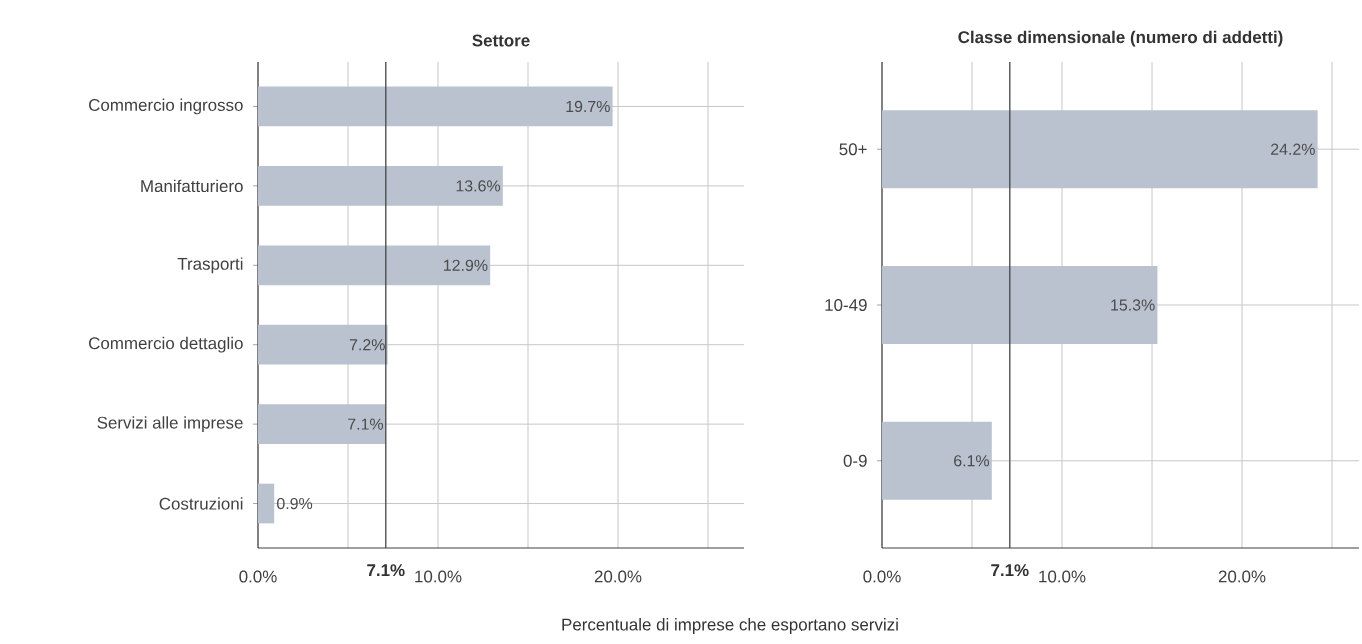 This screenshot has width=1362, height=644. What do you see at coordinates (501, 40) in the screenshot?
I see `chart-title: Settore` at bounding box center [501, 40].